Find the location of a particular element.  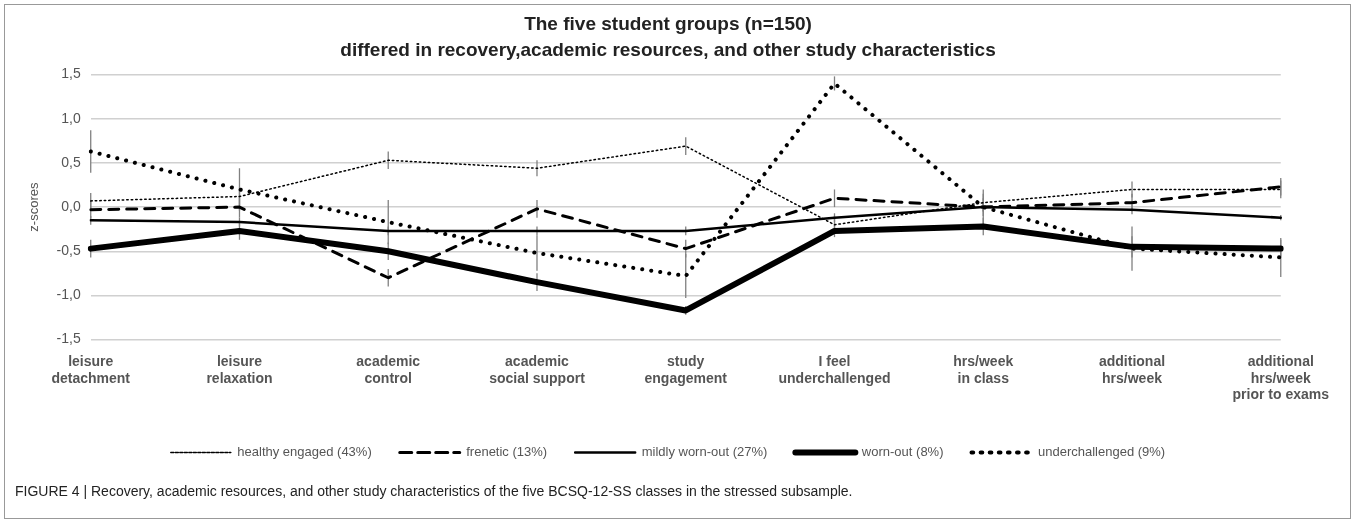

x-tick-label: study engagement is located at coordinates (686, 369).